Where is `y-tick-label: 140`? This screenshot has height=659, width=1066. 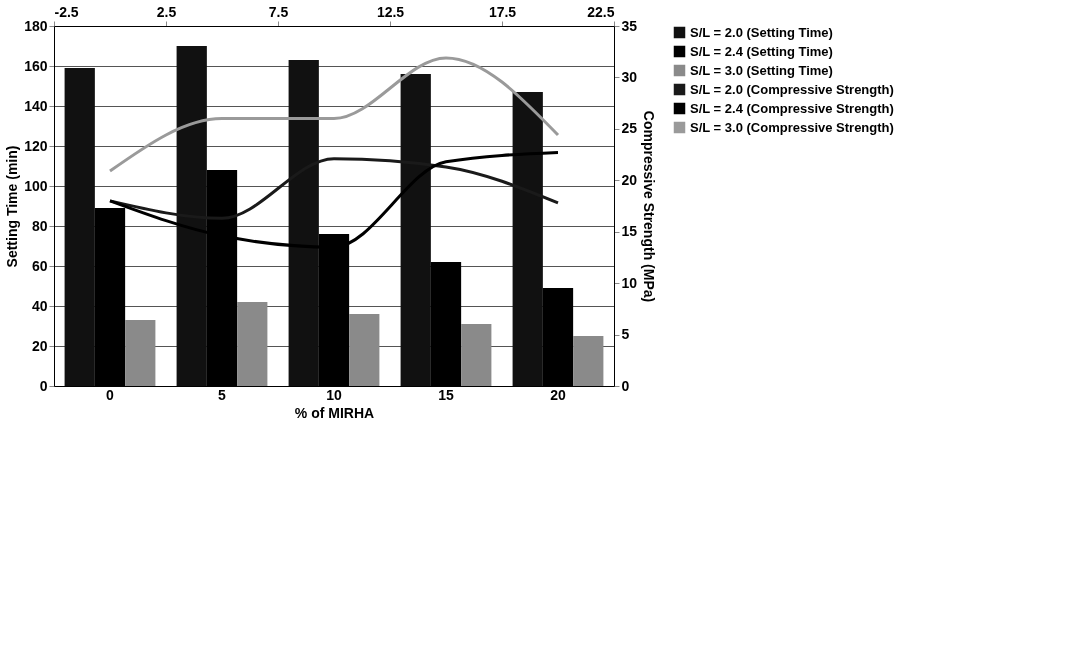 y-tick-label: 140 is located at coordinates (36, 105).